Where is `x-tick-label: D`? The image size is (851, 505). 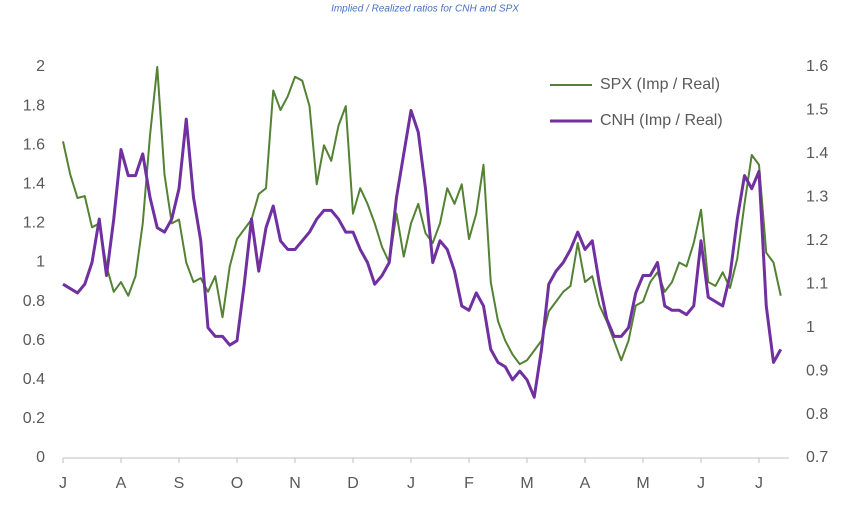
x-tick-label: D is located at coordinates (353, 483).